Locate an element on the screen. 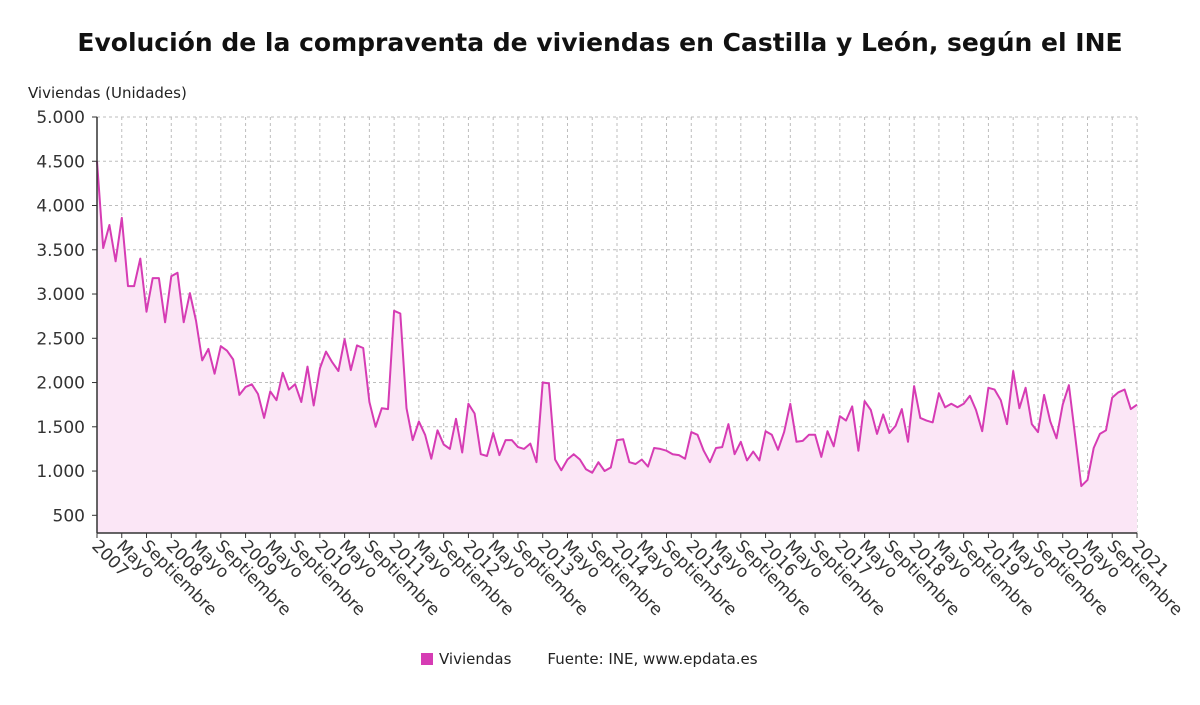 This screenshot has width=1200, height=705. legend-swatch is located at coordinates (427, 659).